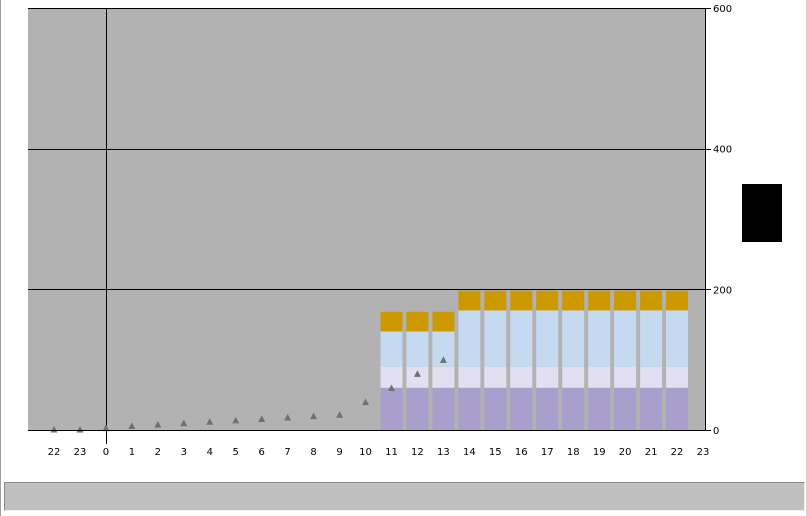  Describe the element at coordinates (651, 452) in the screenshot. I see `x-tick-label-21-23: 21` at that location.